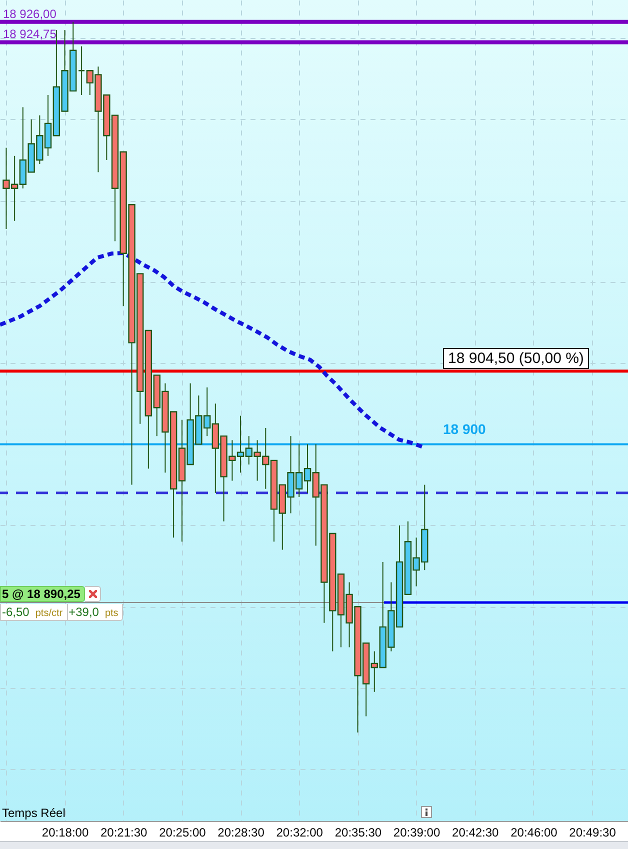 Image resolution: width=628 pixels, height=849 pixels. What do you see at coordinates (516, 359) in the screenshot?
I see `ref-line-label: 18 904,50 (50,00 %)` at bounding box center [516, 359].